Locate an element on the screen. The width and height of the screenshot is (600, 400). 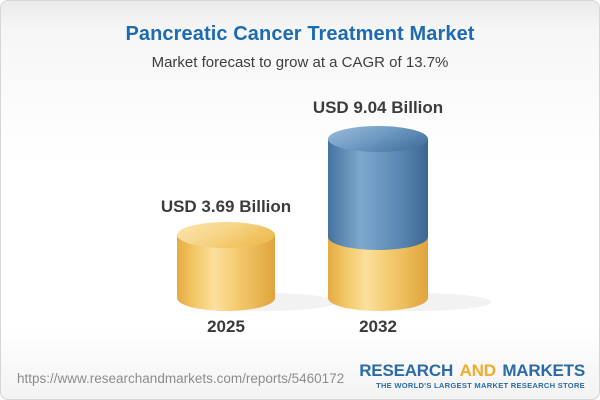
logo-wordmark: RESEARCH AND MARKETS is located at coordinates (472, 371).